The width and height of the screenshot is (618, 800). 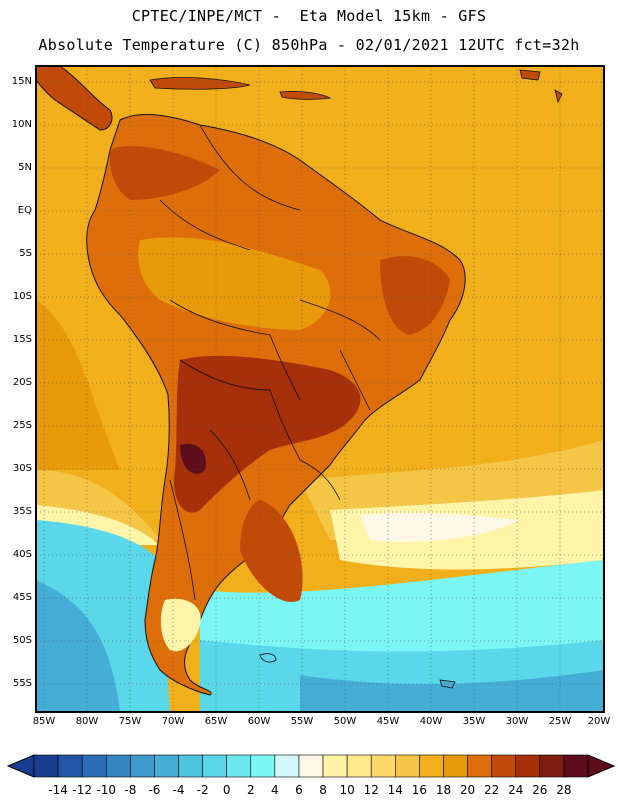 I want to click on ocean-cold-south-deep, so click(x=452, y=691).